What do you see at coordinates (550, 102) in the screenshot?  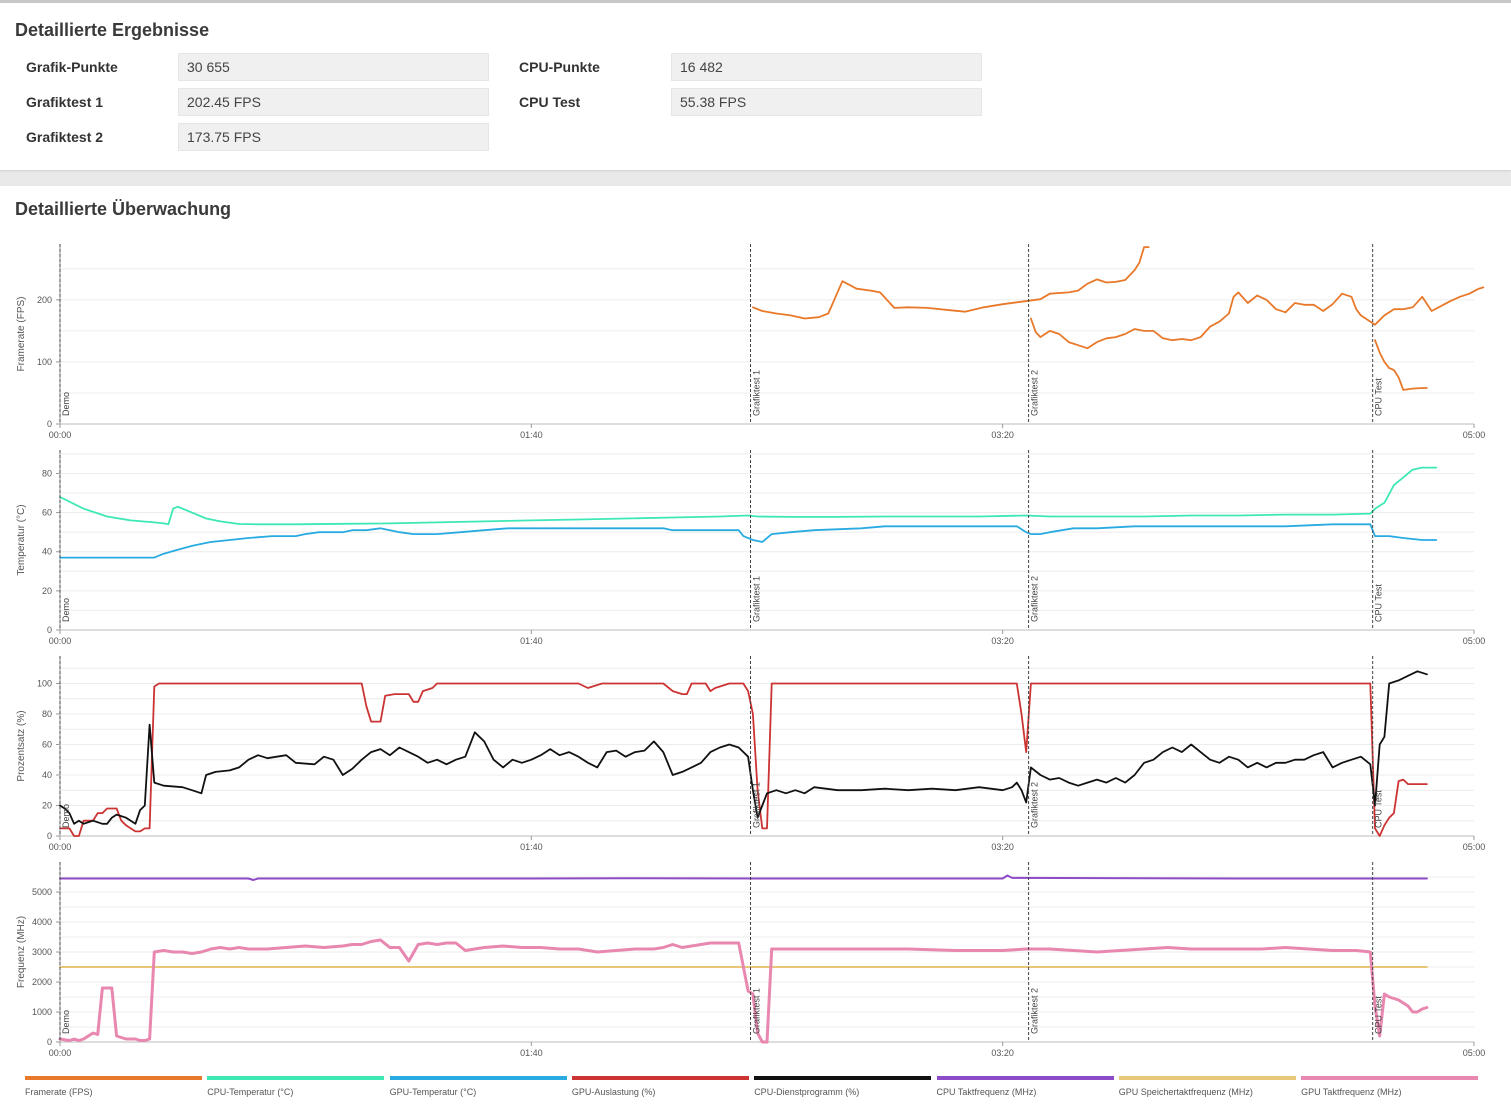 I see `cpu-test-label: CPU Test` at bounding box center [550, 102].